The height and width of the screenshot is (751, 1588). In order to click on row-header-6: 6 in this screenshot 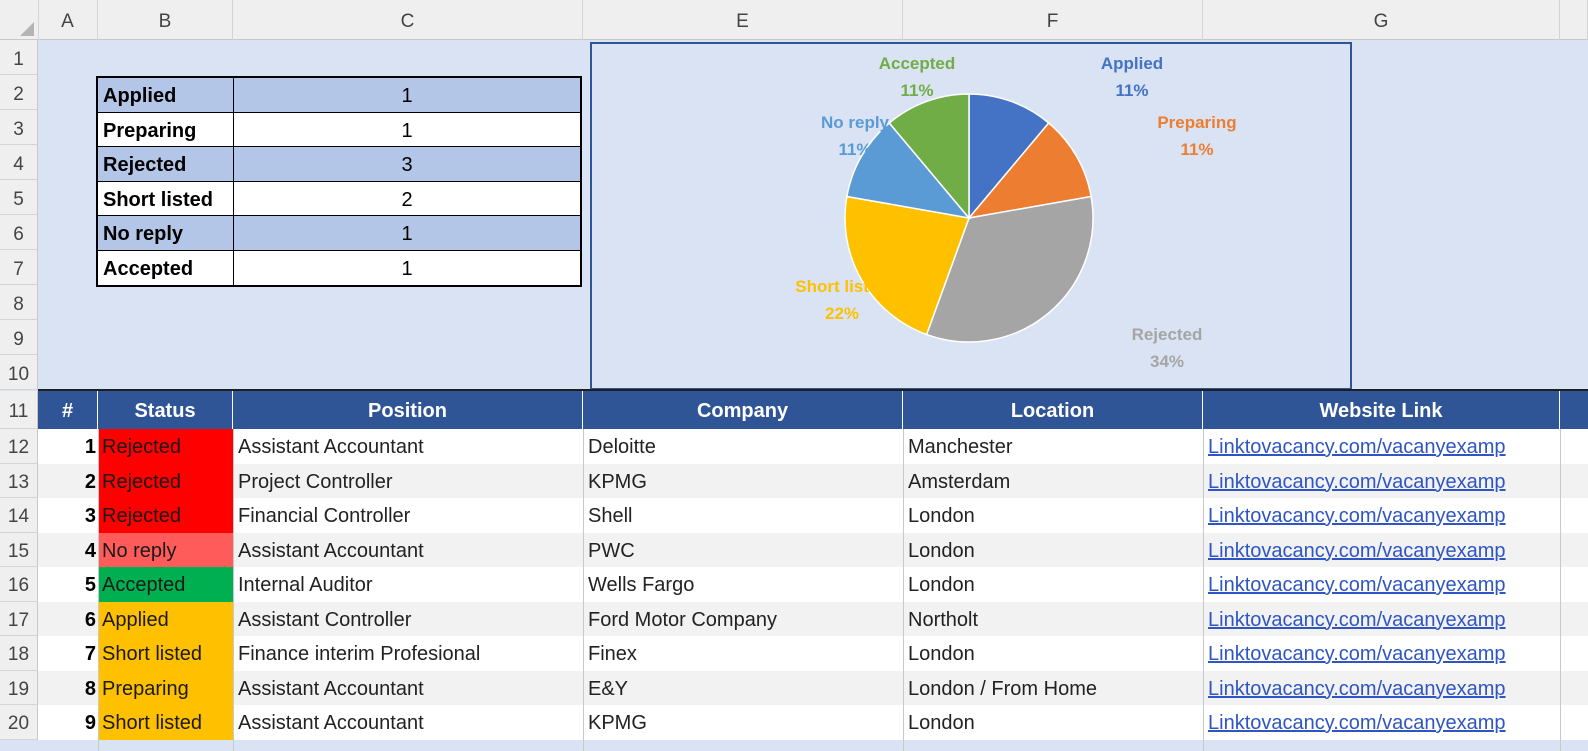, I will do `click(19, 232)`.